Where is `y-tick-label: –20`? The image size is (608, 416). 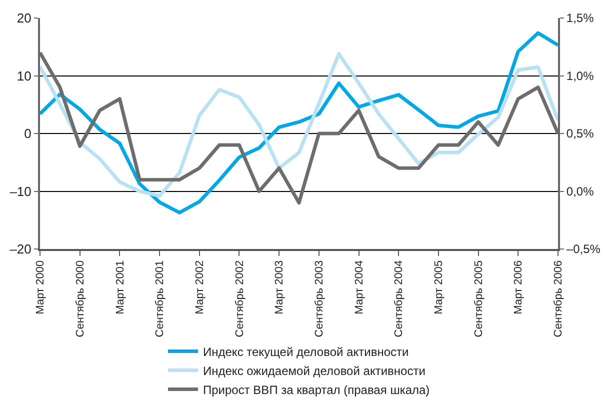 y-tick-label: –20 is located at coordinates (21, 249).